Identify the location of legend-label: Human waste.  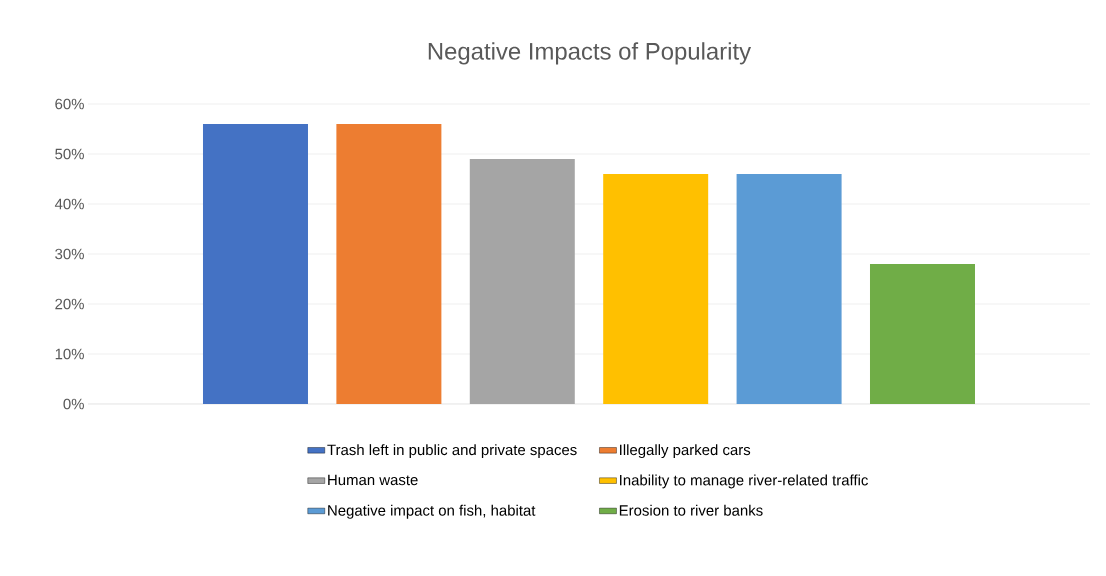
(373, 480).